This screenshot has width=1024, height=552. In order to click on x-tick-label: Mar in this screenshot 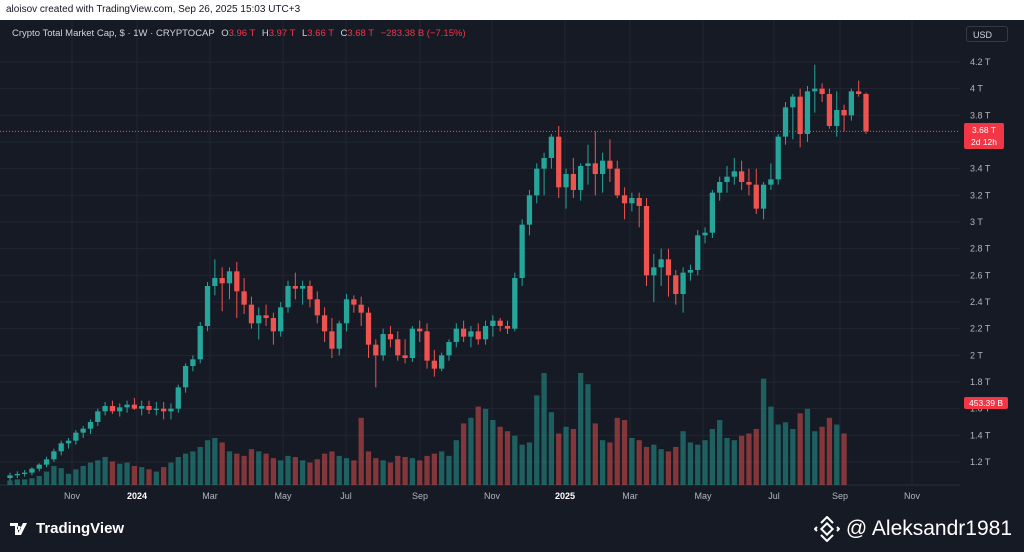, I will do `click(630, 496)`.